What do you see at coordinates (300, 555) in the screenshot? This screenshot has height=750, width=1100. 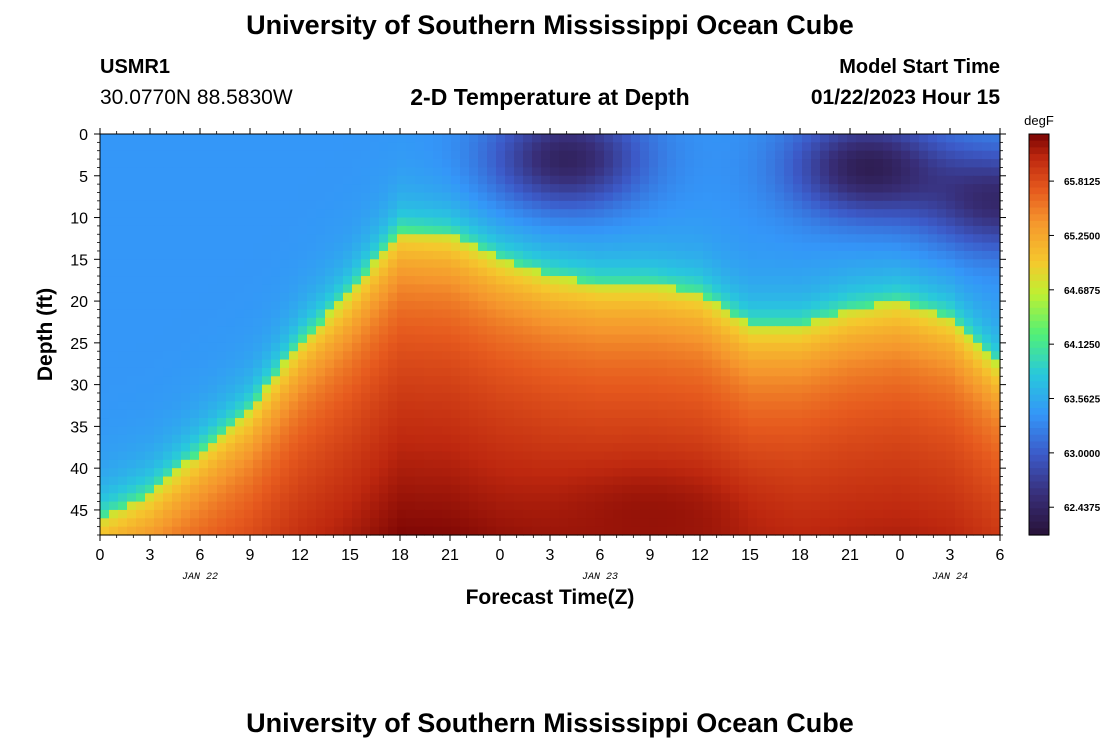 I see `x-tick-label: 12` at bounding box center [300, 555].